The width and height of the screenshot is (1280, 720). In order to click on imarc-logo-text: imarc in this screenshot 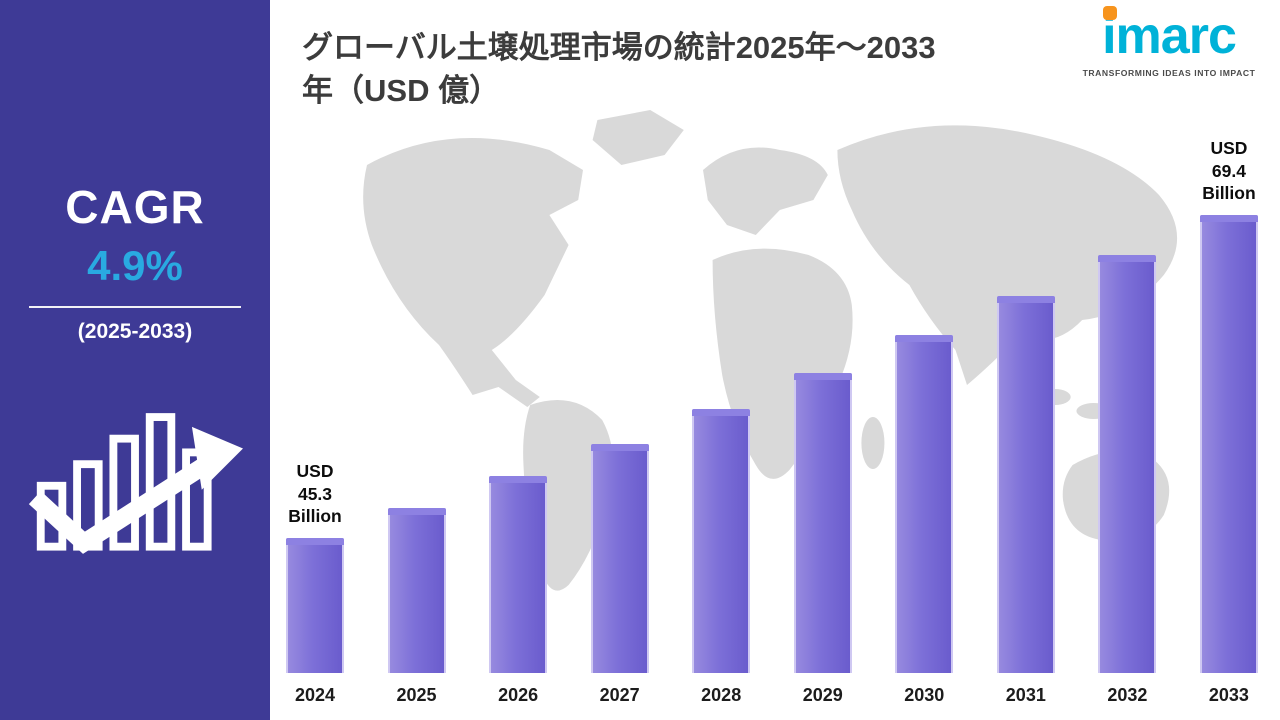, I will do `click(1169, 36)`.